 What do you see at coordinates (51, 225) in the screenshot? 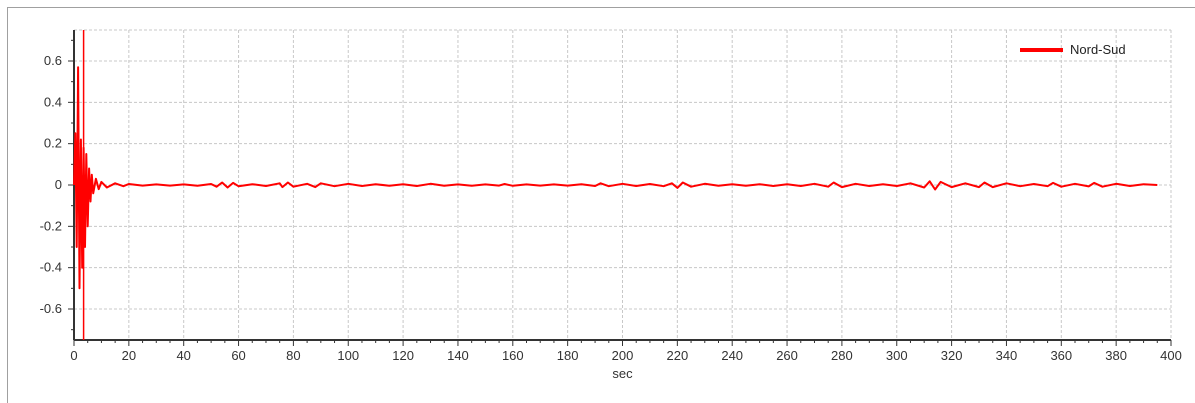
I see `y-tick-label: -0.2` at bounding box center [51, 225].